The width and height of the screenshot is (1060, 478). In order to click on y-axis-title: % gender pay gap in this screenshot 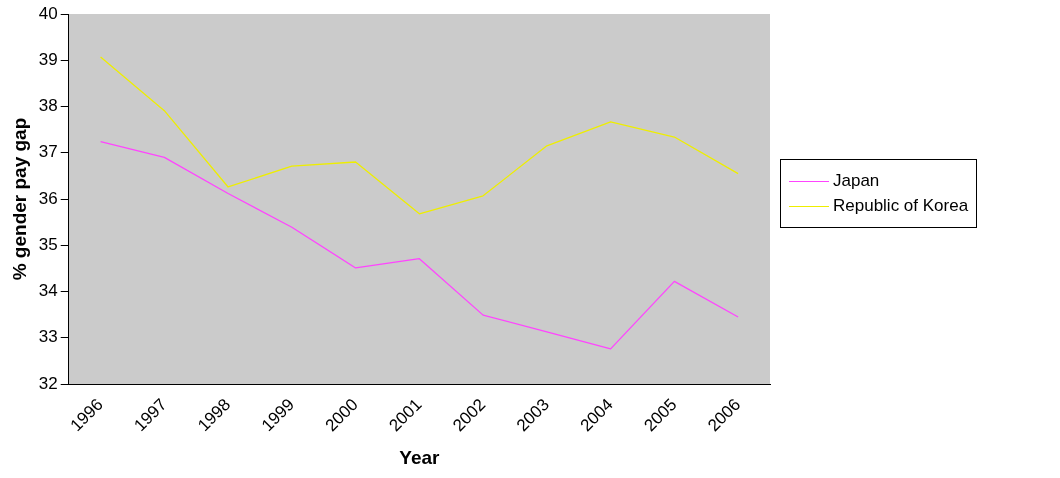, I will do `click(19, 199)`.